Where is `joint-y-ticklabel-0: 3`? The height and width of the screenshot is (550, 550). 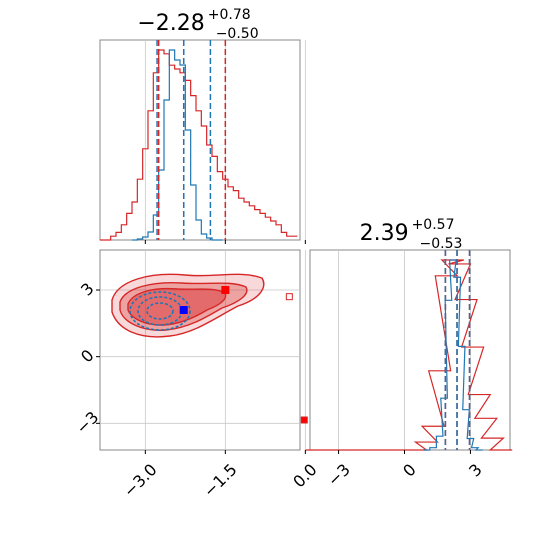
joint-y-ticklabel-0: 3 is located at coordinates (87, 289).